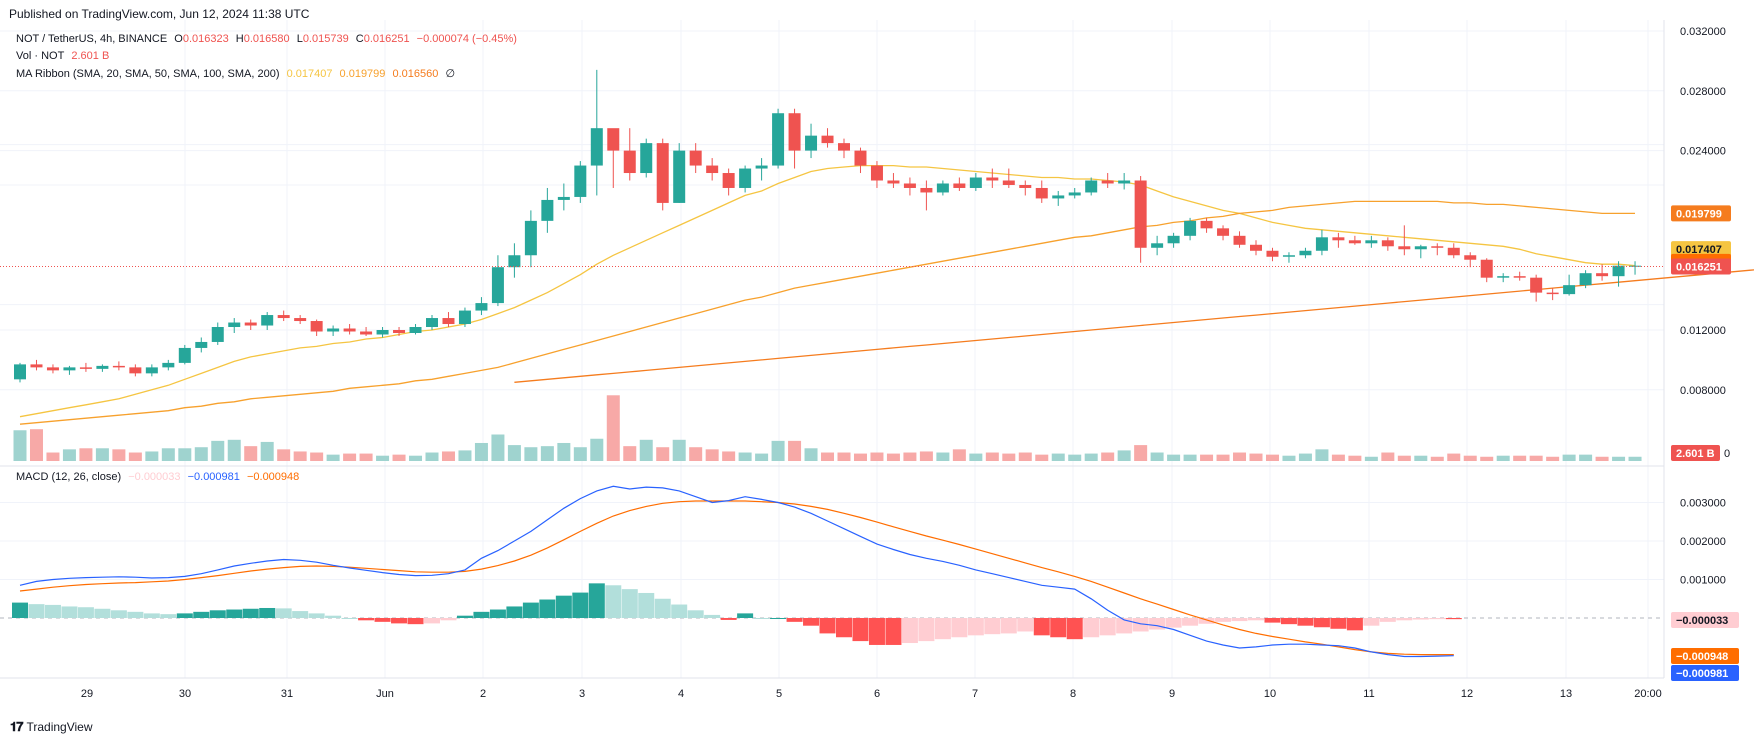 This screenshot has width=1754, height=743. I want to click on price-axis-label: 0.008000, so click(1703, 391).